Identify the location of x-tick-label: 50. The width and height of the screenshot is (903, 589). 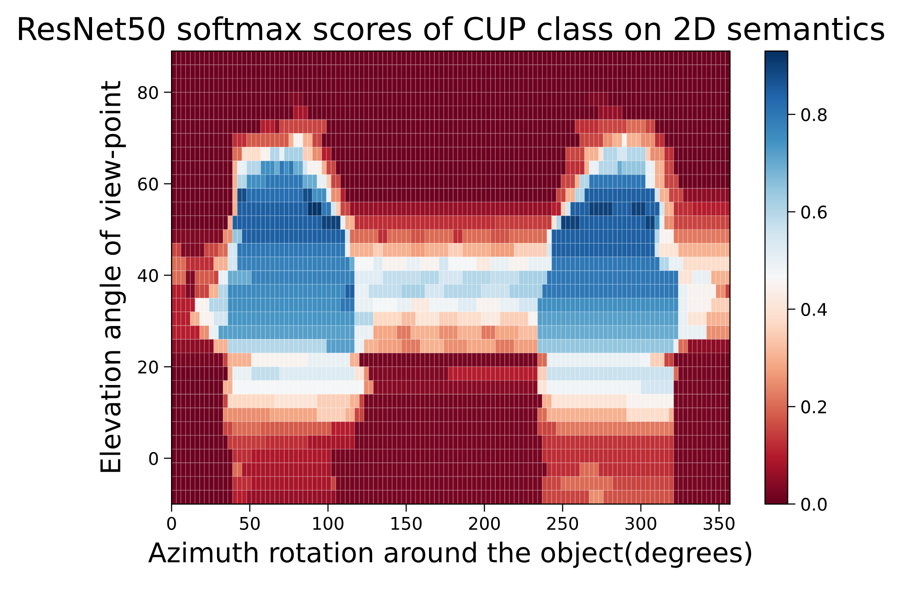
(250, 523).